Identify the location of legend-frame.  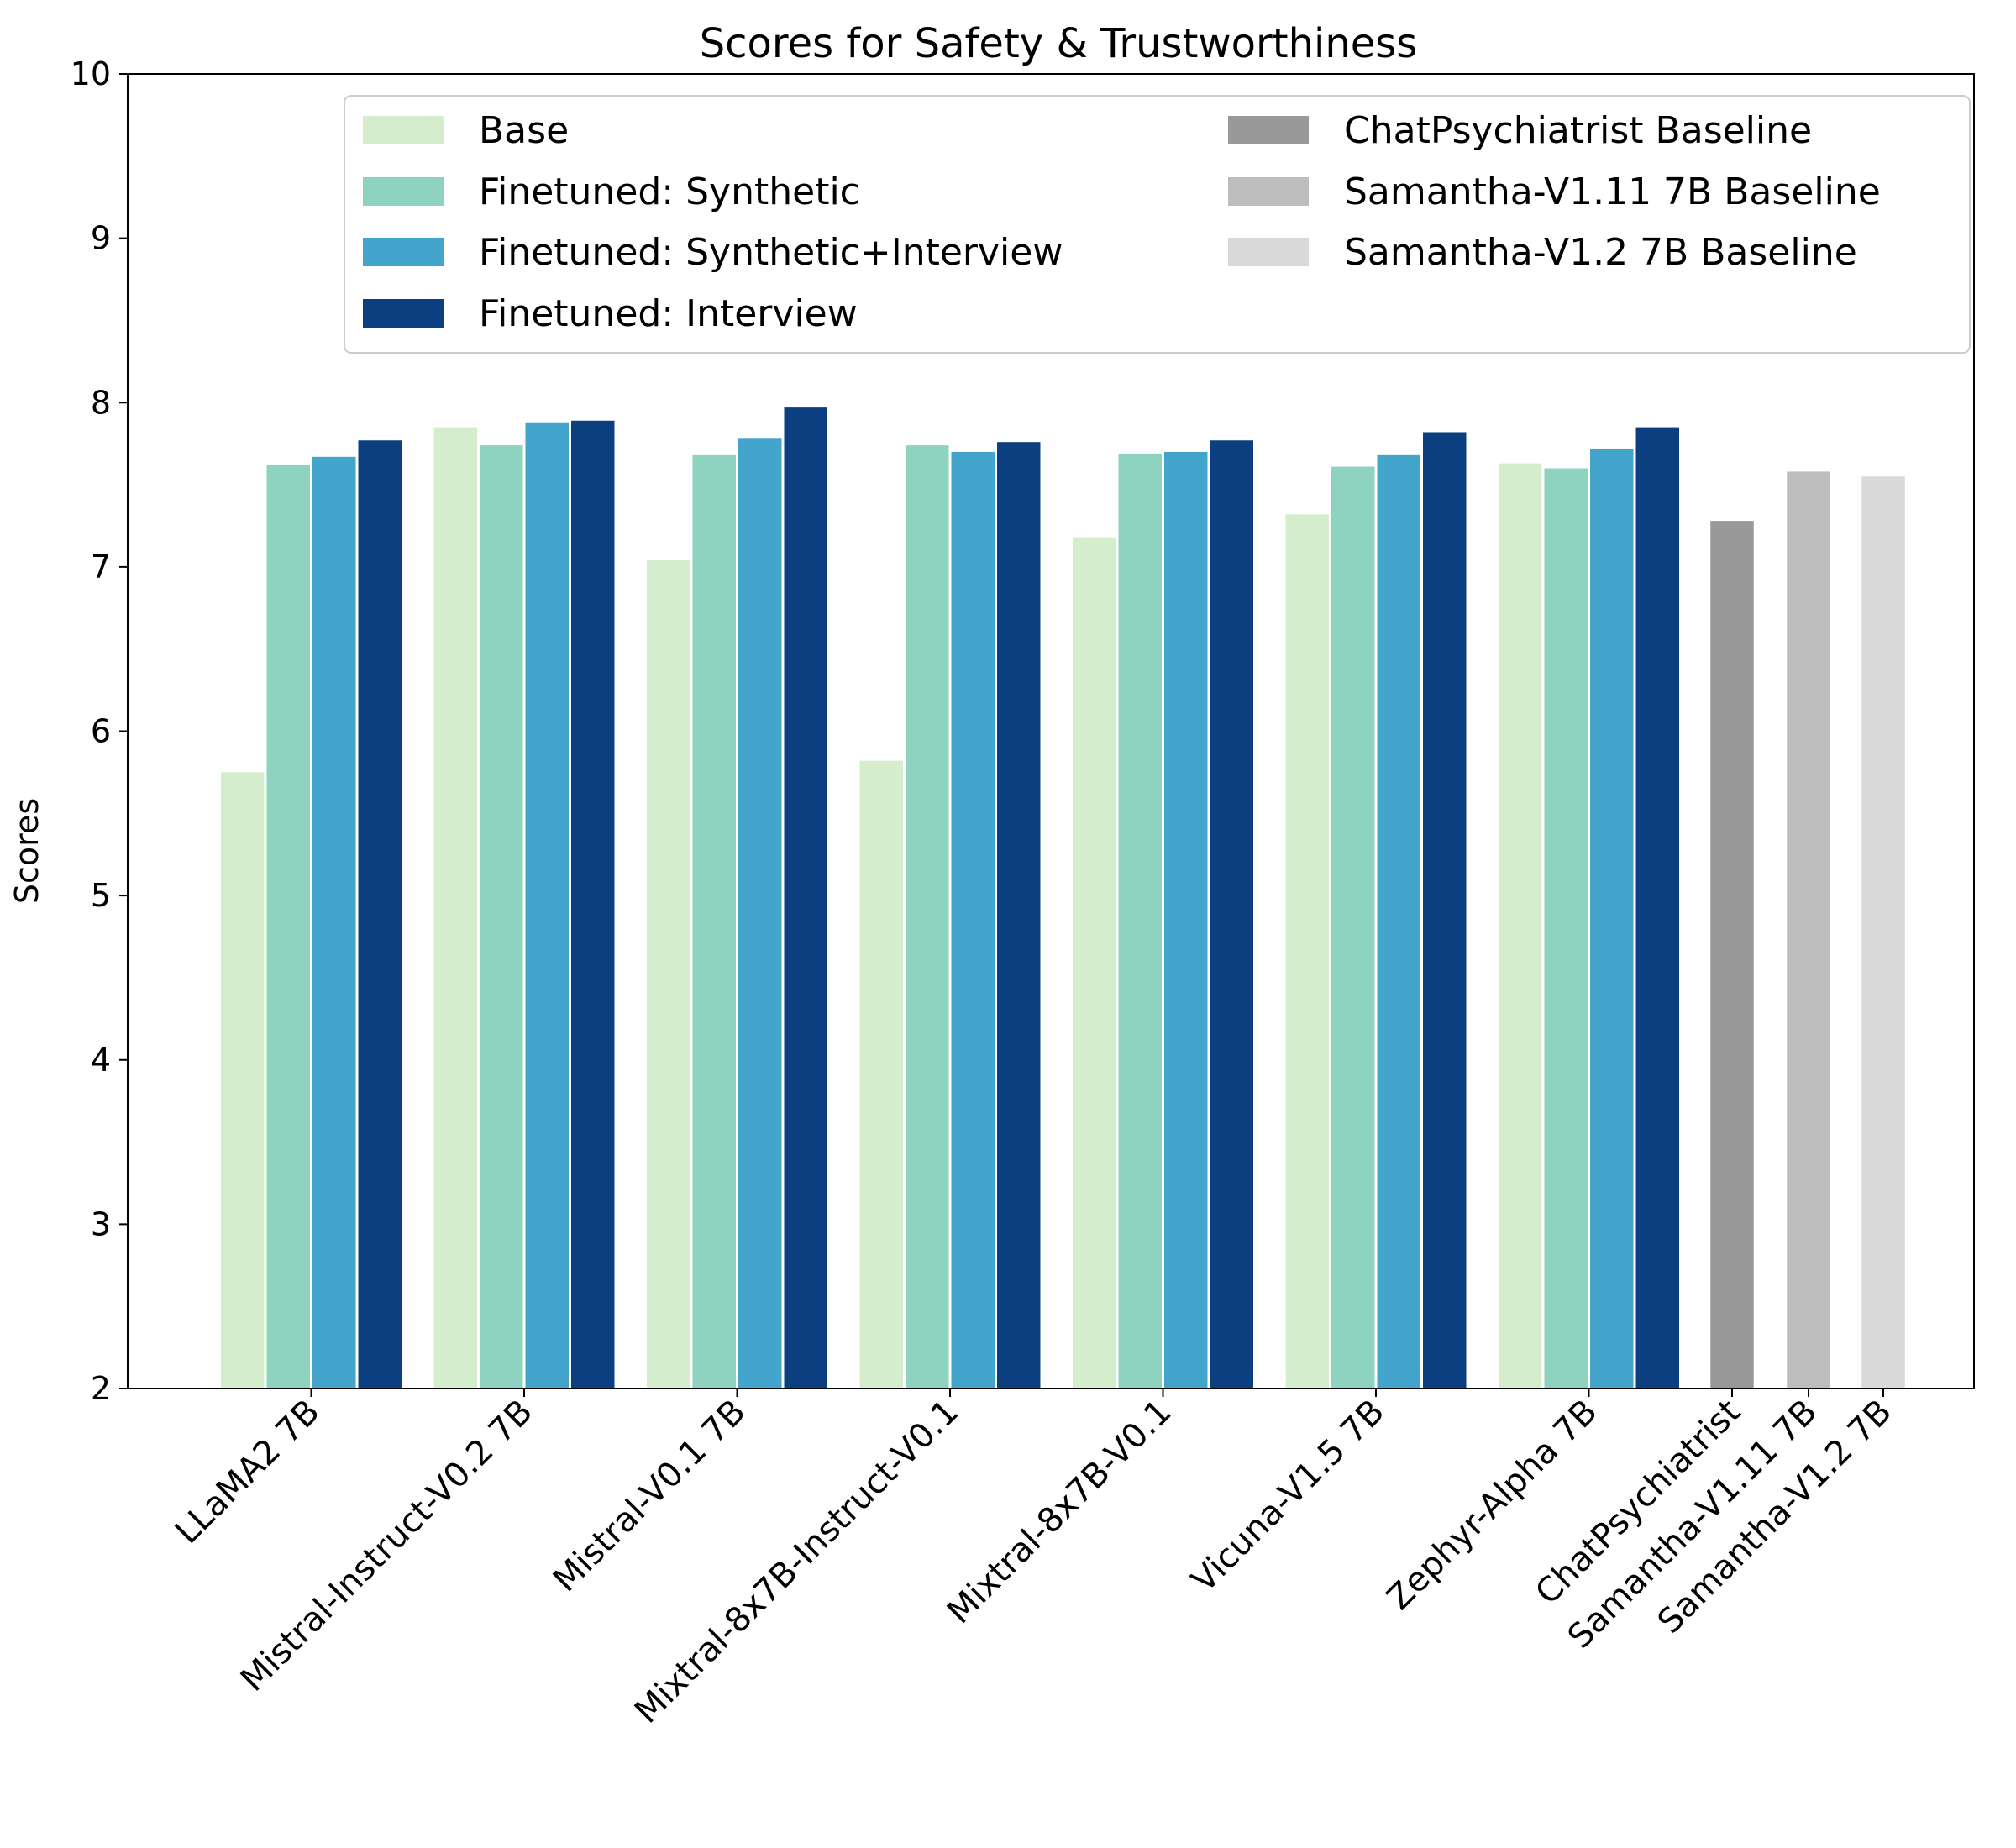
(1157, 224).